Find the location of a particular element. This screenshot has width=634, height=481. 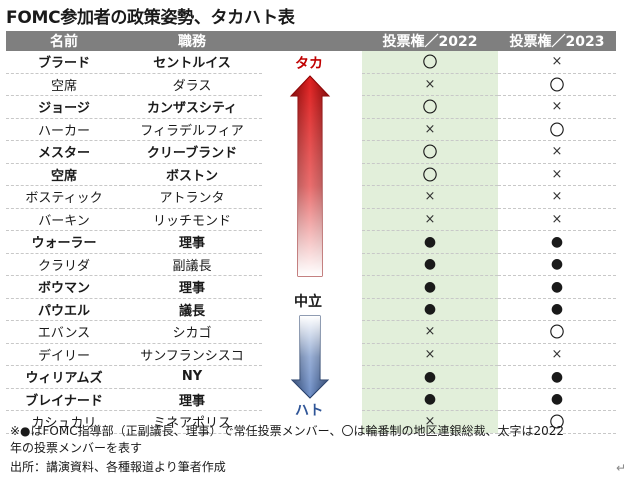

vote-2022: 〇 is located at coordinates (430, 107).